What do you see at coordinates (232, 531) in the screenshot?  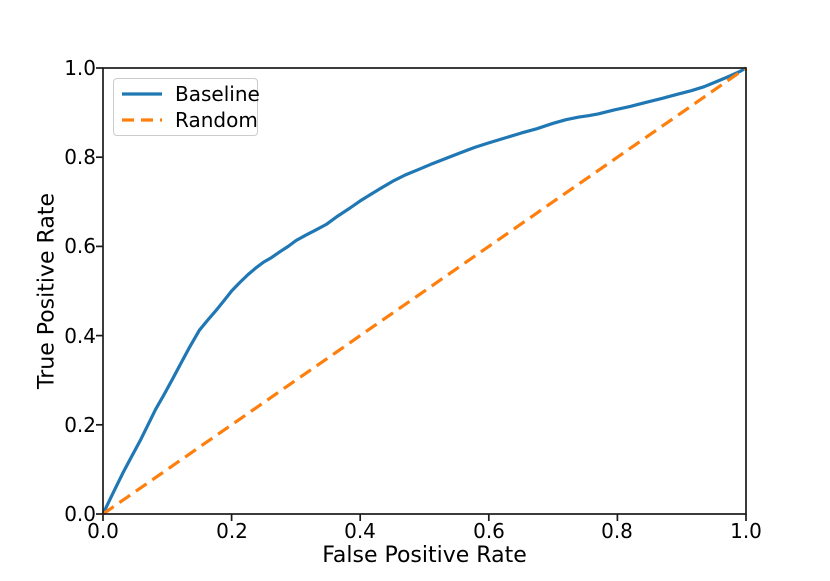 I see `x-tick-label-1: 0.2` at bounding box center [232, 531].